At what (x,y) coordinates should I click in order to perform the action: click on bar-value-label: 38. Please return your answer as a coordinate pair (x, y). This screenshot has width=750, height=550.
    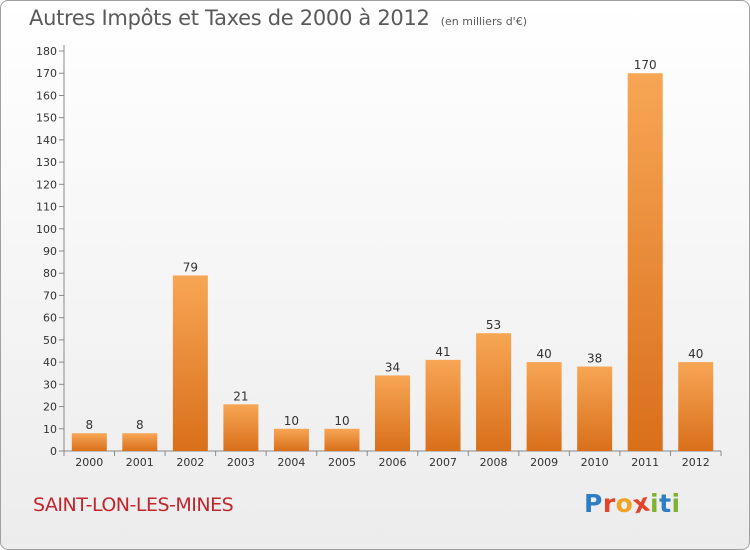
    Looking at the image, I should click on (594, 359).